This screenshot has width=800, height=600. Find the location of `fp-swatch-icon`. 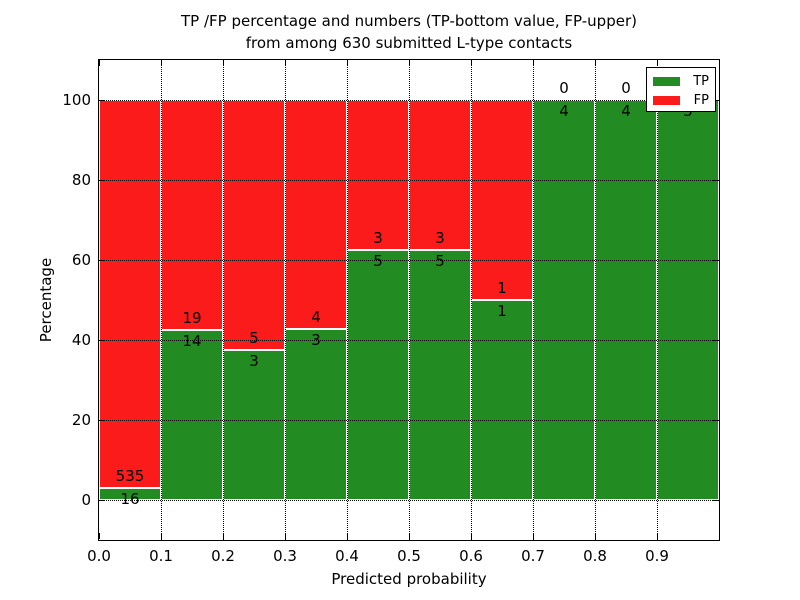

fp-swatch-icon is located at coordinates (666, 100).